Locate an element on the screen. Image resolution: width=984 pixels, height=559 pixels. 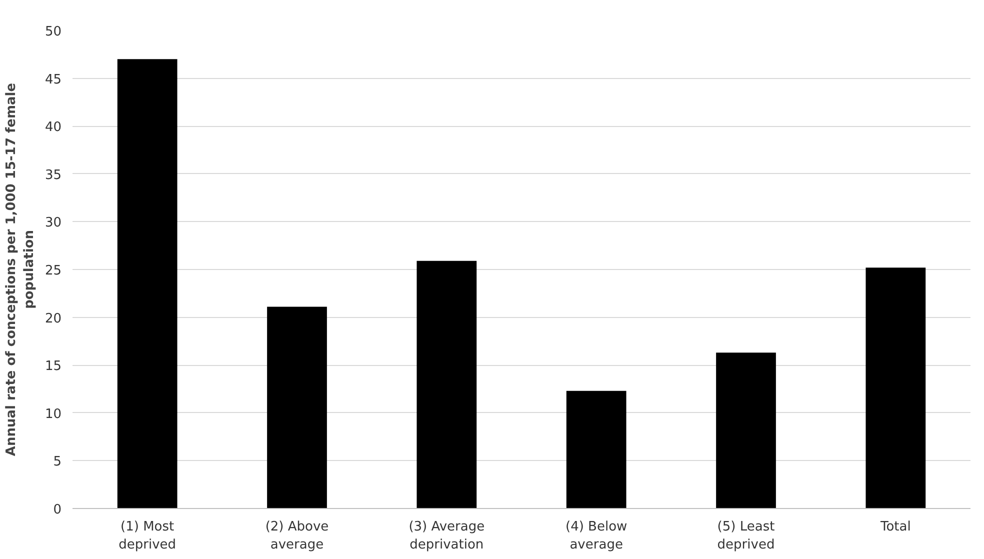
x-tick-label: Total is located at coordinates (895, 527).